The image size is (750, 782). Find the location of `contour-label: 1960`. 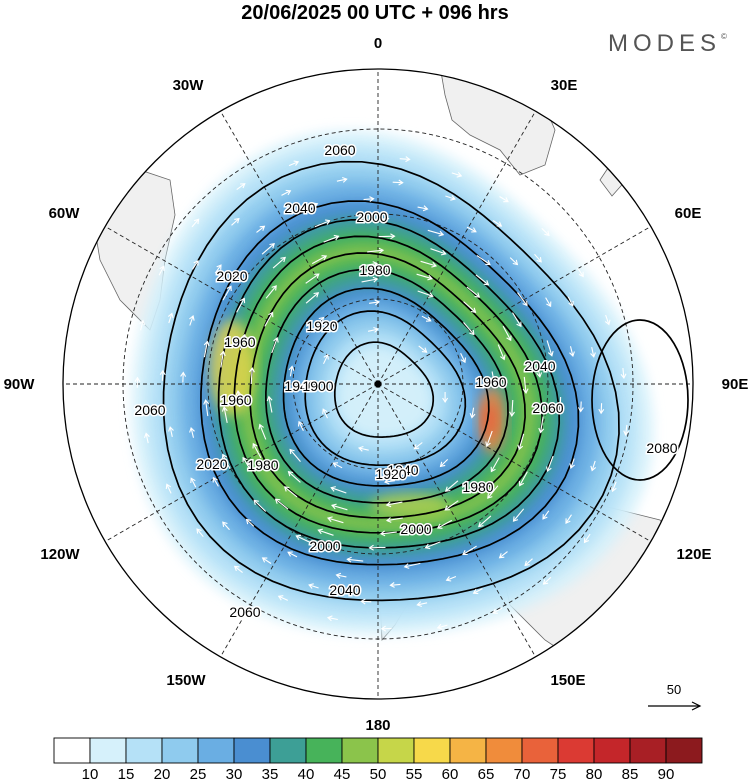

contour-label: 1960 is located at coordinates (490, 382).